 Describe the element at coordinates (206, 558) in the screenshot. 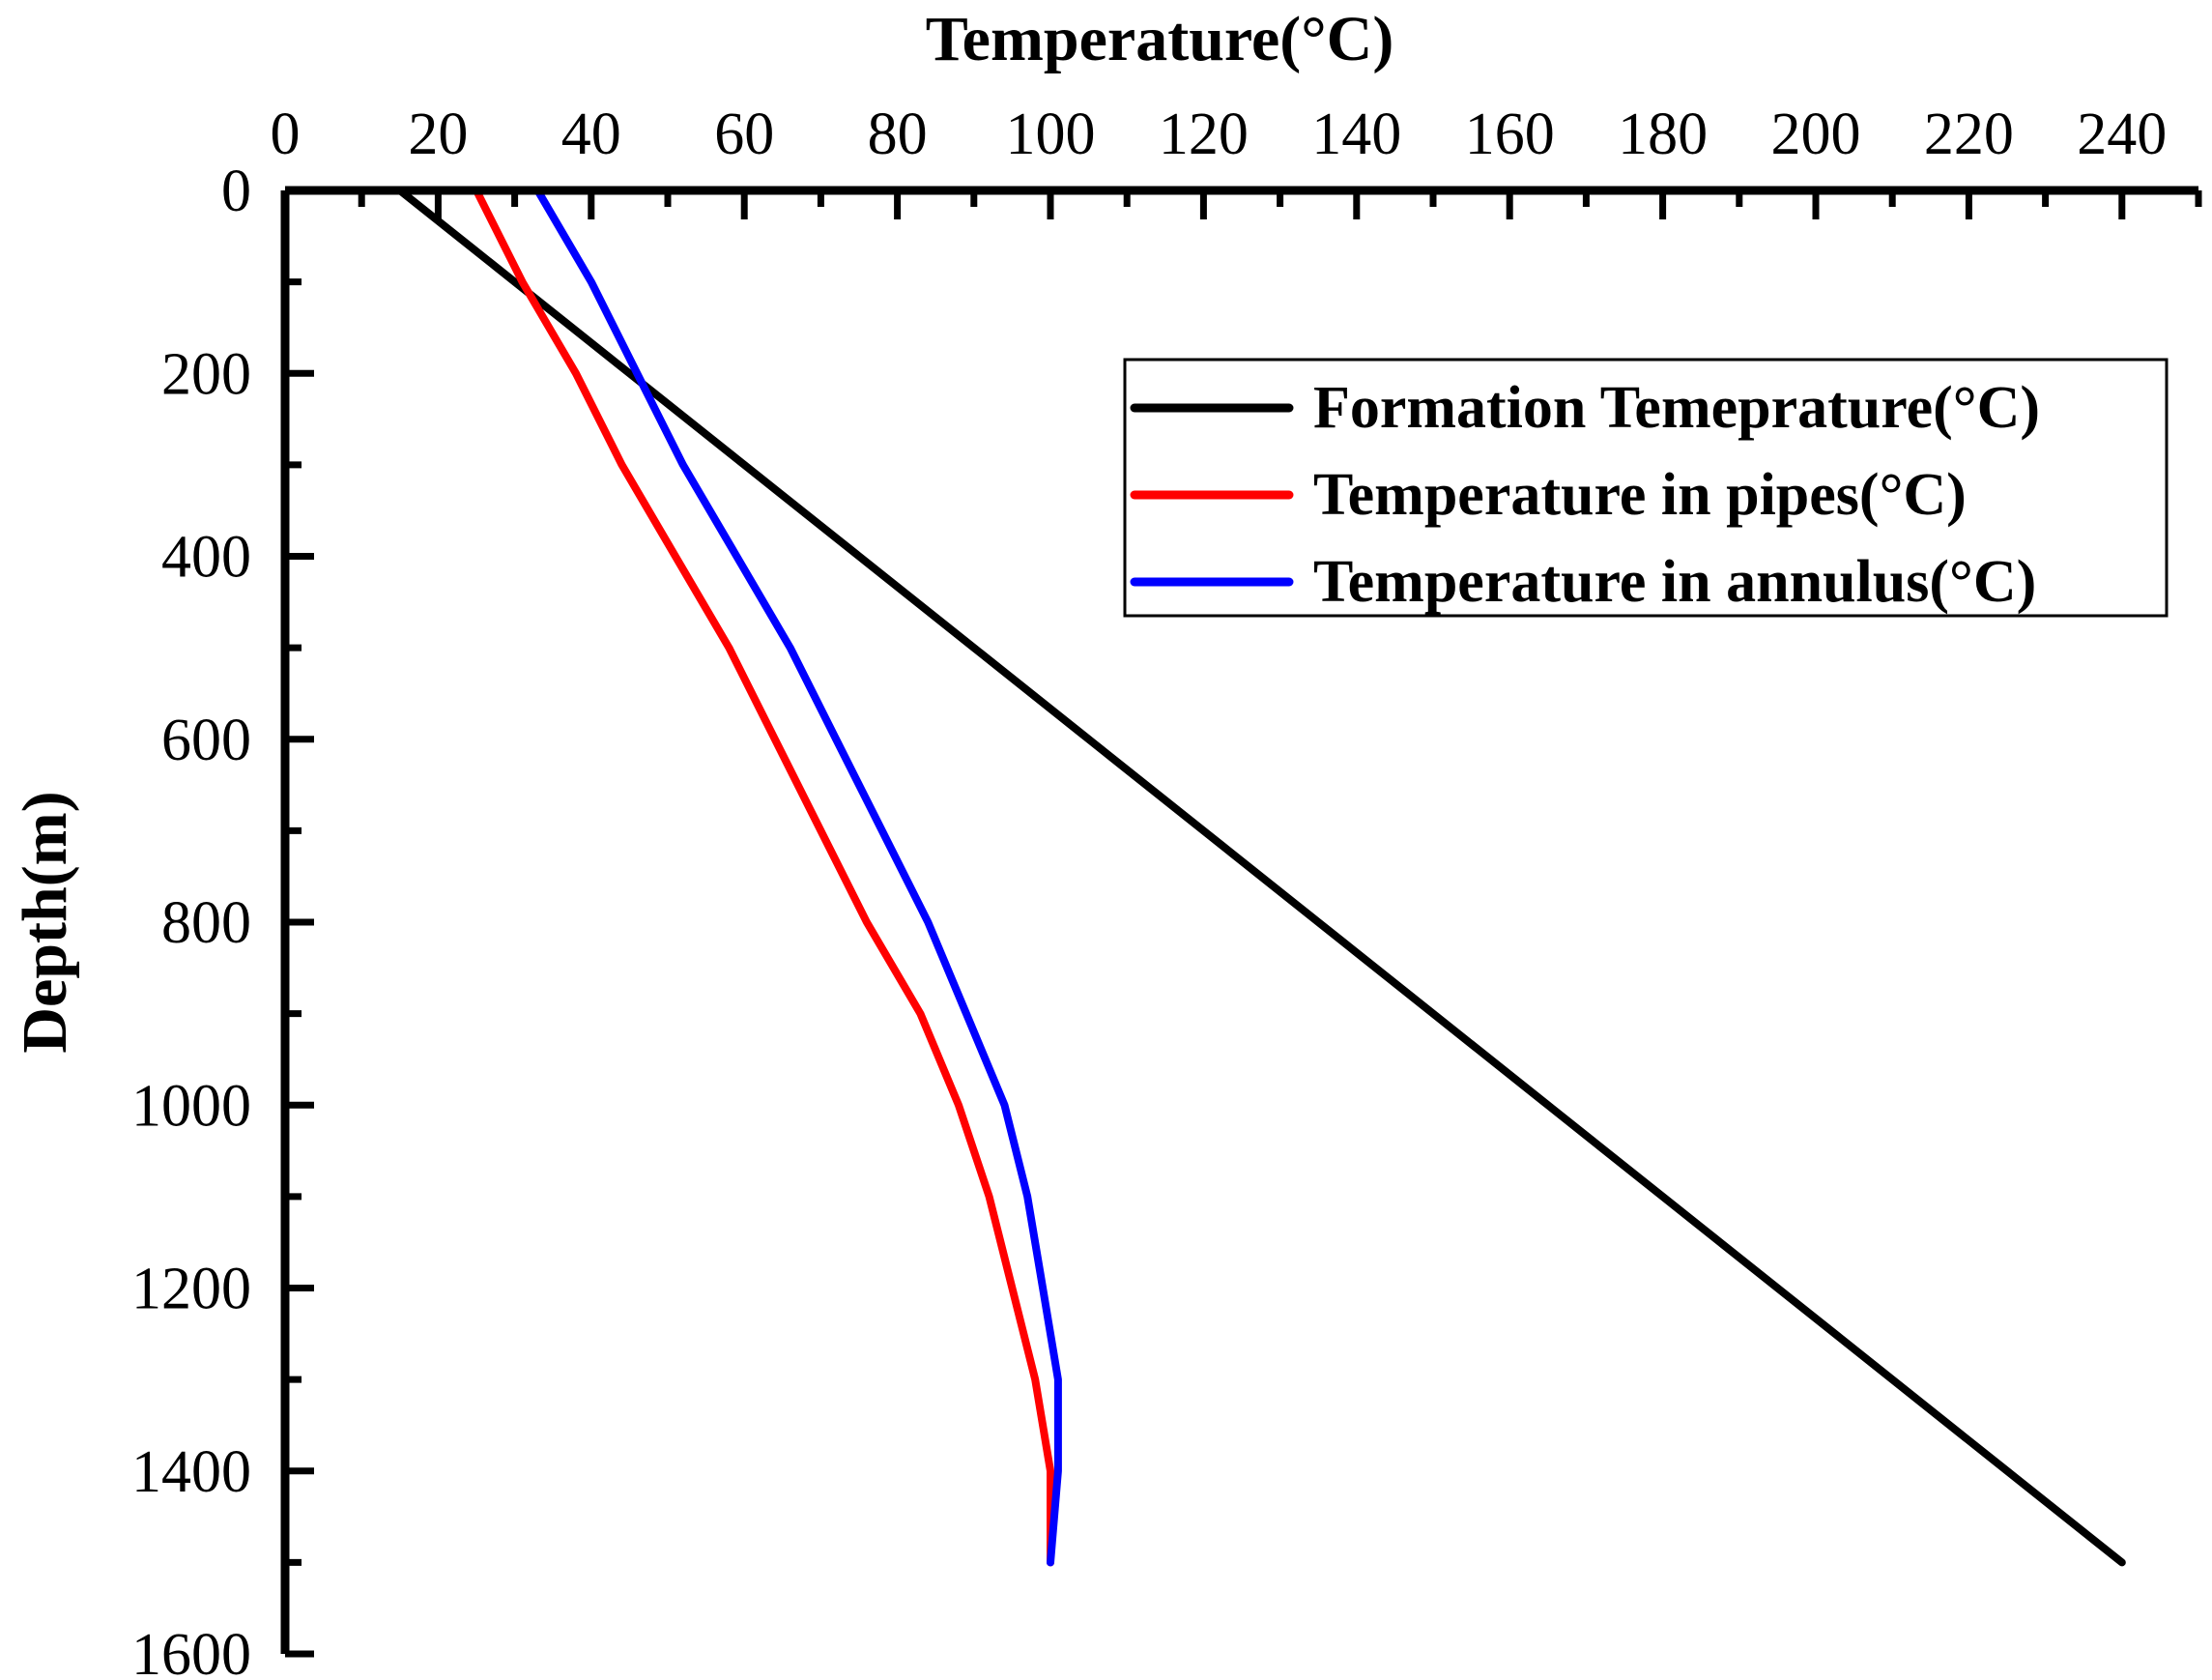

I see `y-tick-label: 400` at that location.